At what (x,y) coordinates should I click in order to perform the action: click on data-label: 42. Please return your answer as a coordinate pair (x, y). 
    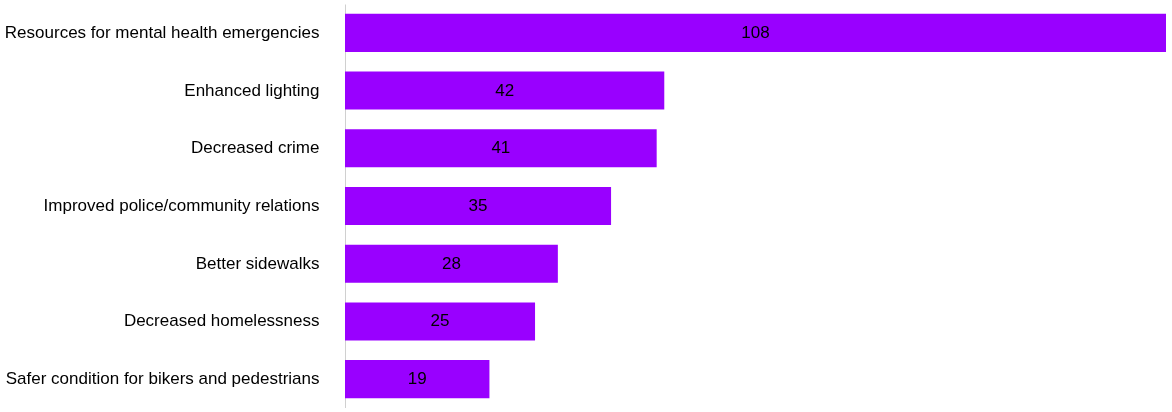
    Looking at the image, I should click on (505, 90).